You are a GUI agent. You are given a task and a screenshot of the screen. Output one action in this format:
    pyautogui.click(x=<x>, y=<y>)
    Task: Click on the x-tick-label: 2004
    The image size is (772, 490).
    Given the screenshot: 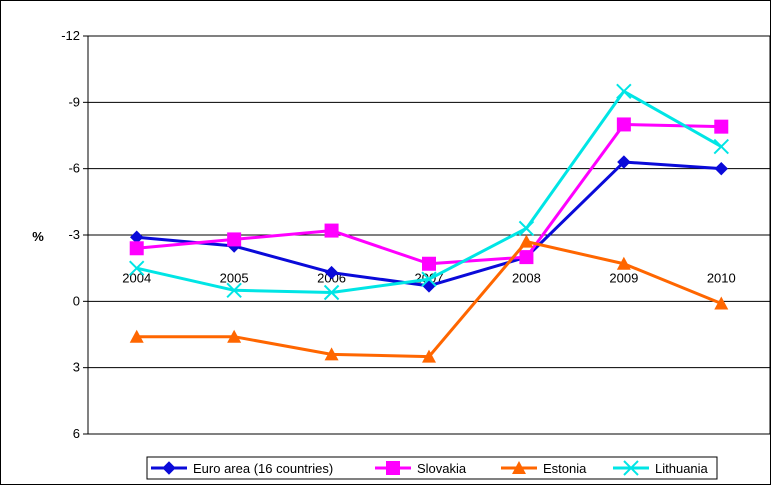 What is the action you would take?
    pyautogui.click(x=136, y=277)
    